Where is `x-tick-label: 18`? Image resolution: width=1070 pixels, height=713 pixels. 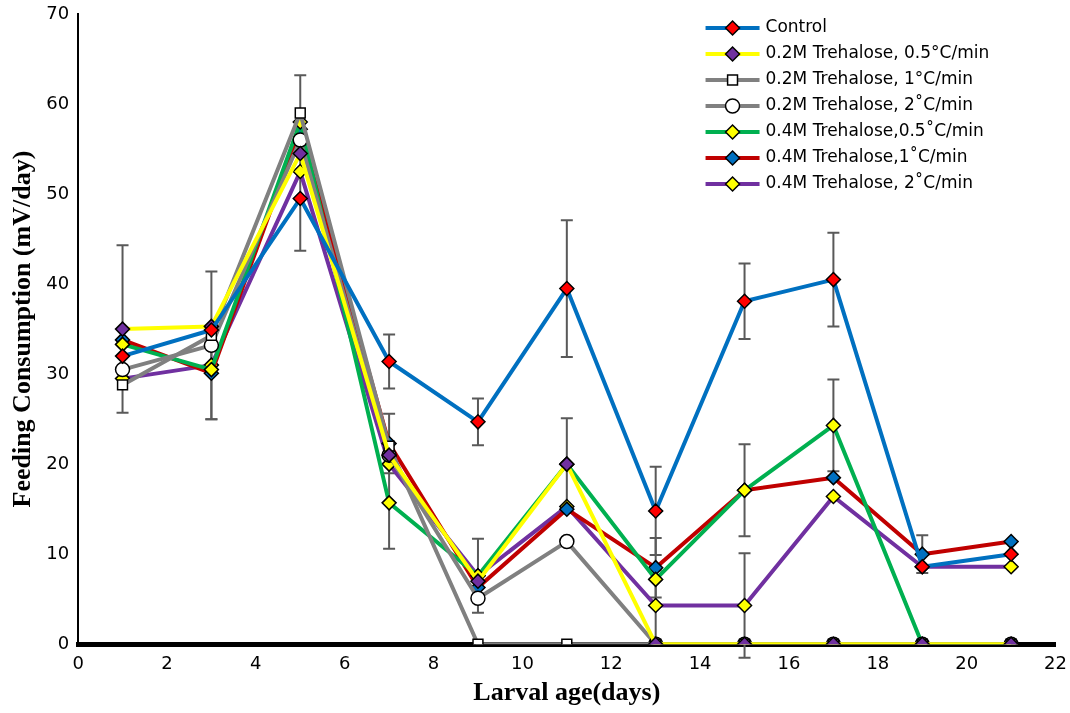
x-tick-label: 18 is located at coordinates (878, 662).